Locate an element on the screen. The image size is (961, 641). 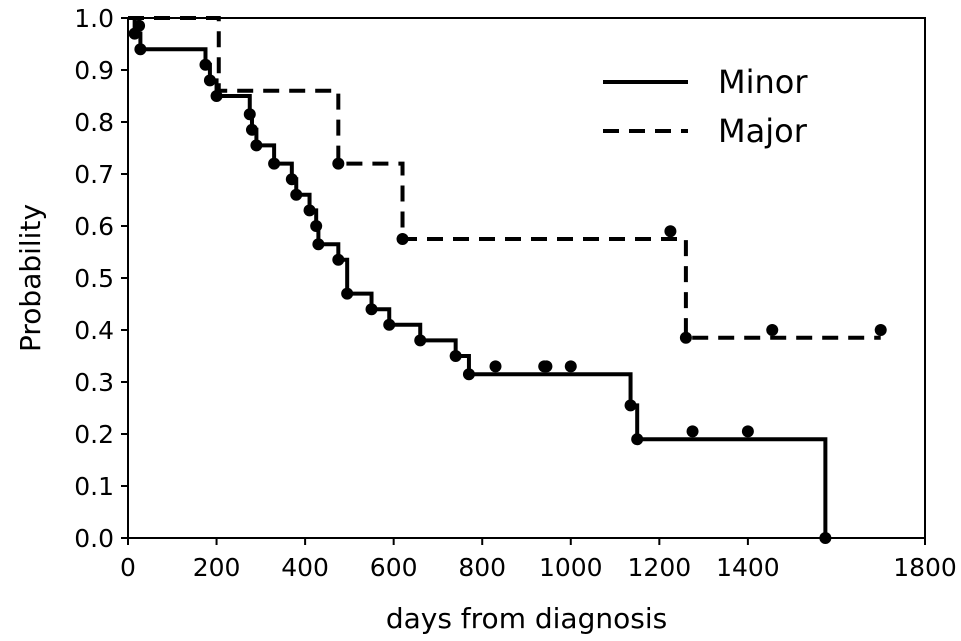
y-tick-label: 0.5 is located at coordinates (94, 278).